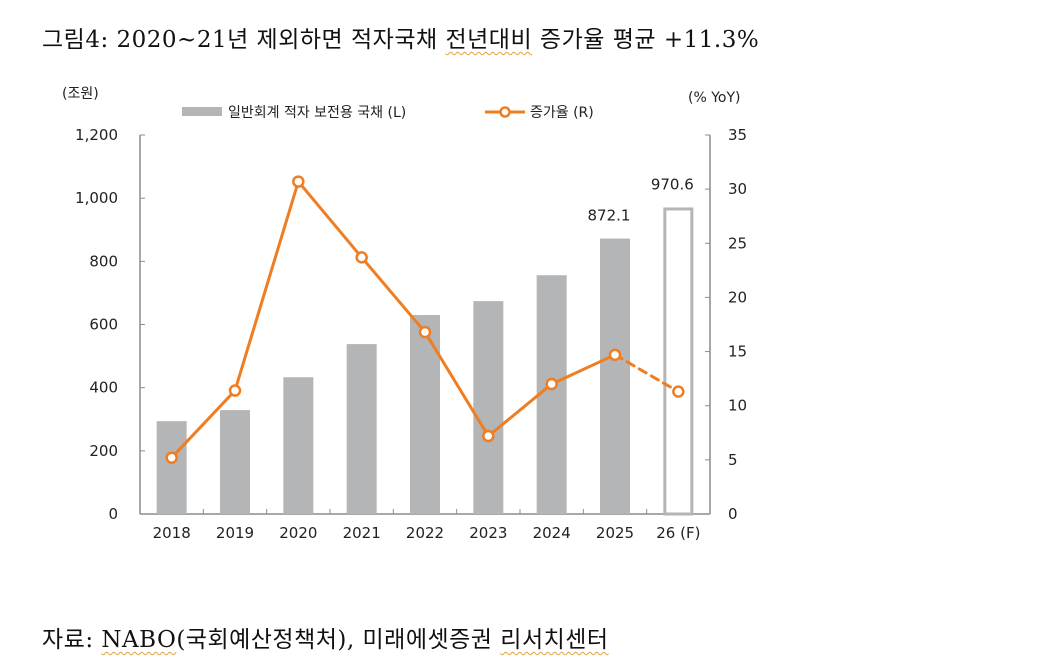  What do you see at coordinates (80, 94) in the screenshot?
I see `left-axis-unit-label: (조원)` at bounding box center [80, 94].